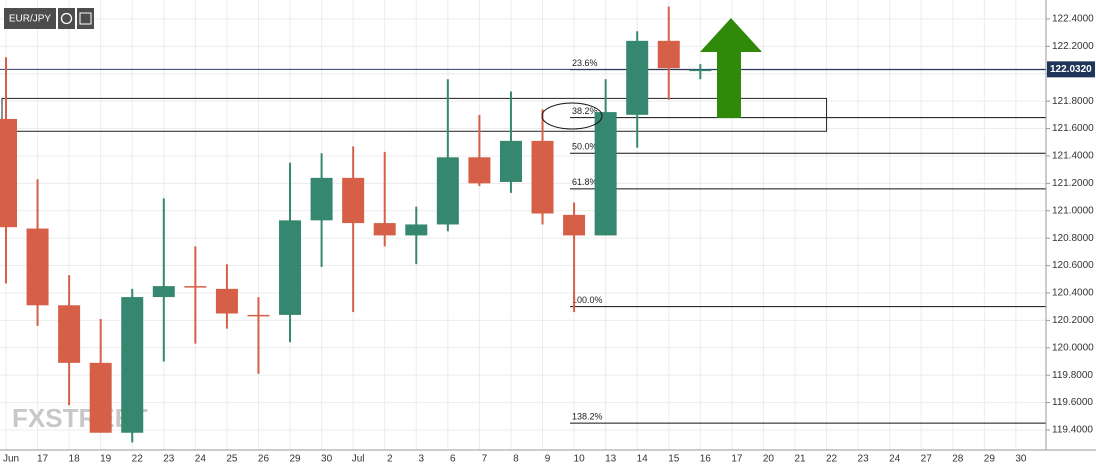 Image resolution: width=1096 pixels, height=476 pixels. Describe the element at coordinates (611, 459) in the screenshot. I see `x-tick-label: 13` at that location.